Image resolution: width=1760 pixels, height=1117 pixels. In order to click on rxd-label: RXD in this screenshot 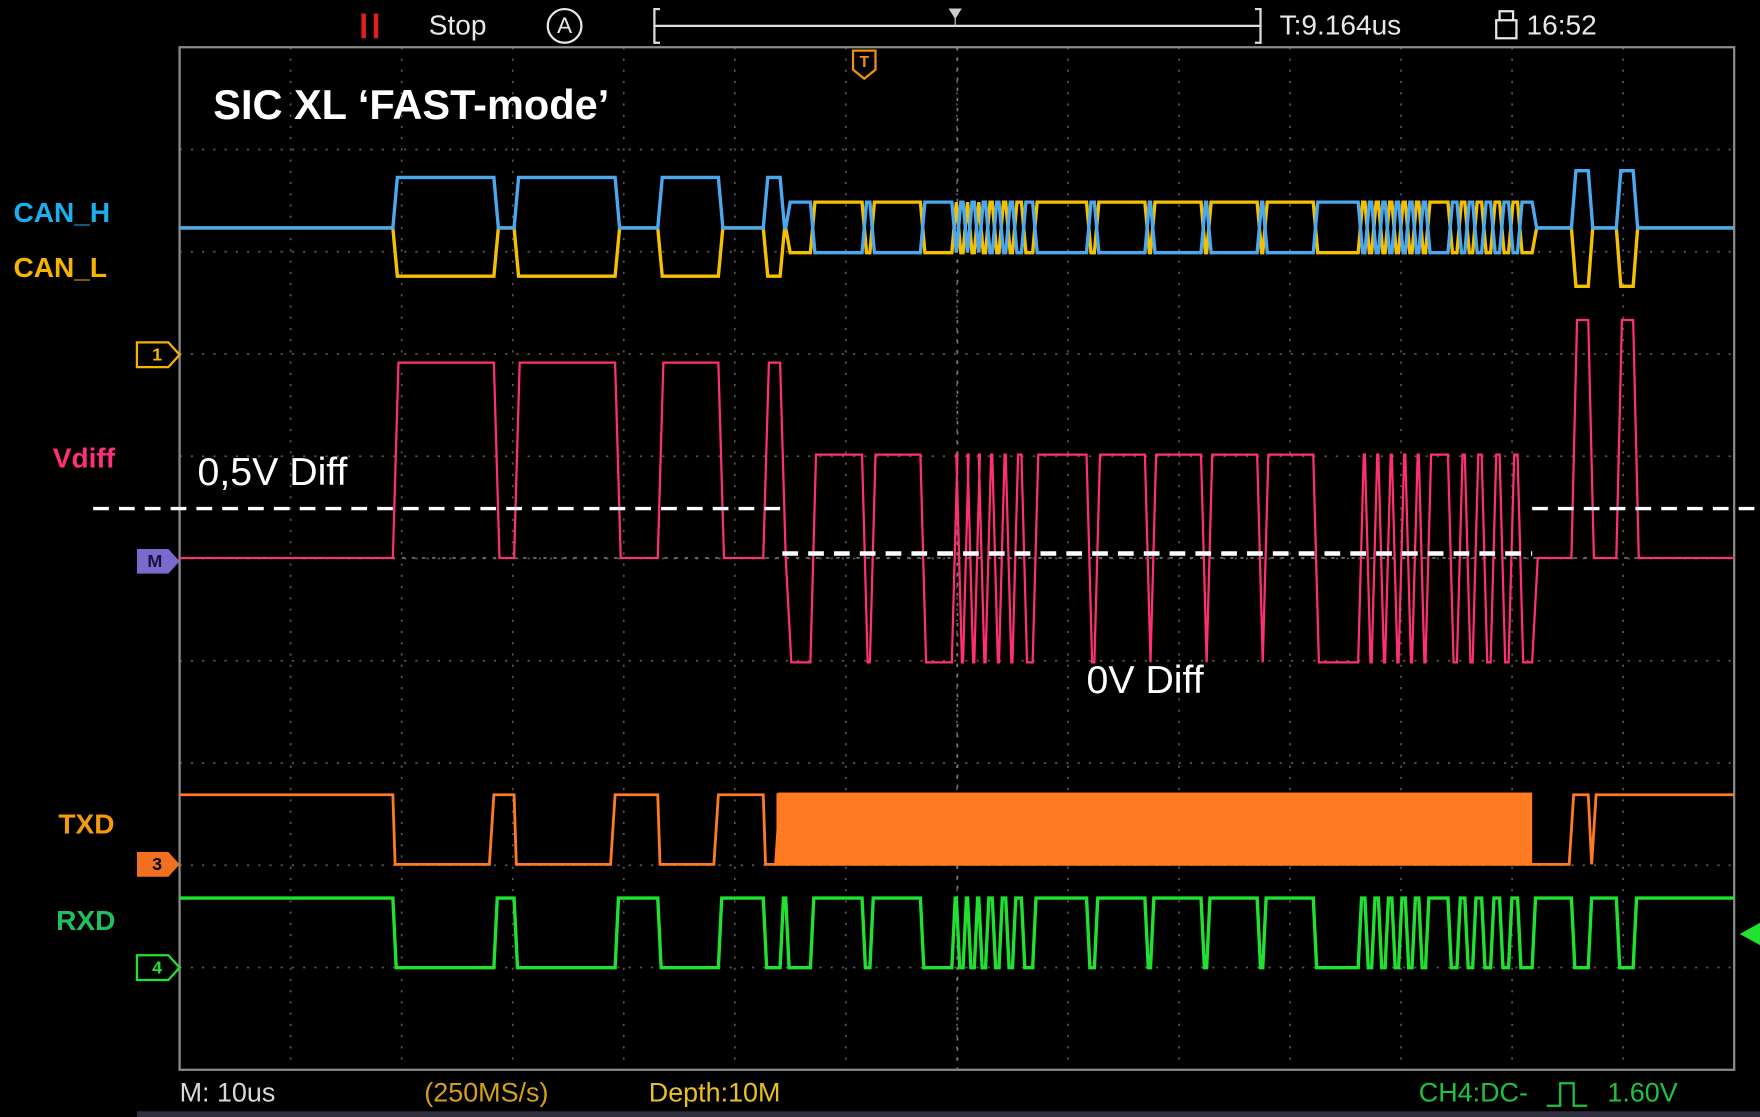, I will do `click(85, 920)`.